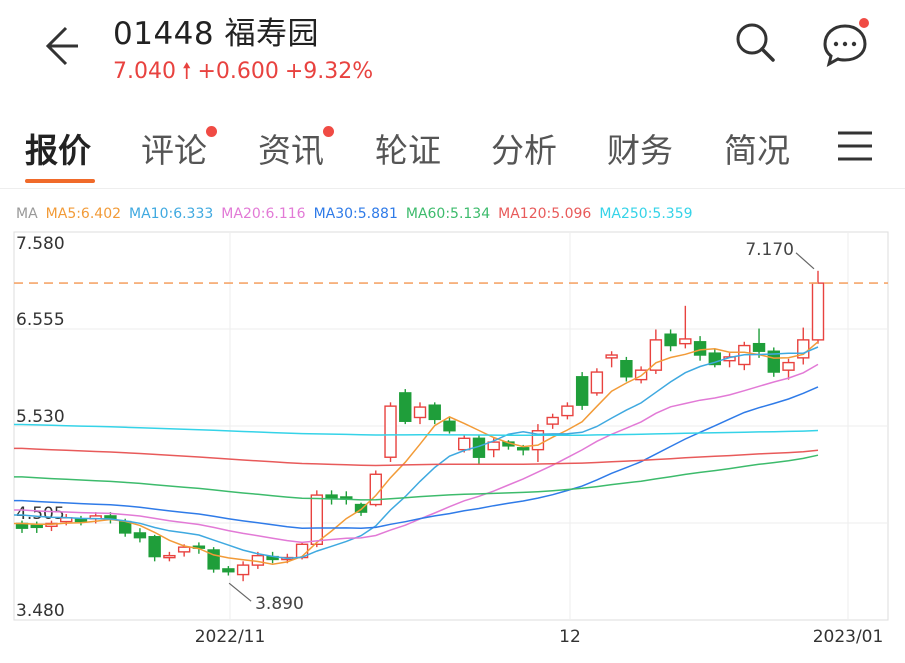 The width and height of the screenshot is (905, 663). I want to click on tab-profile: 简况, so click(757, 148).